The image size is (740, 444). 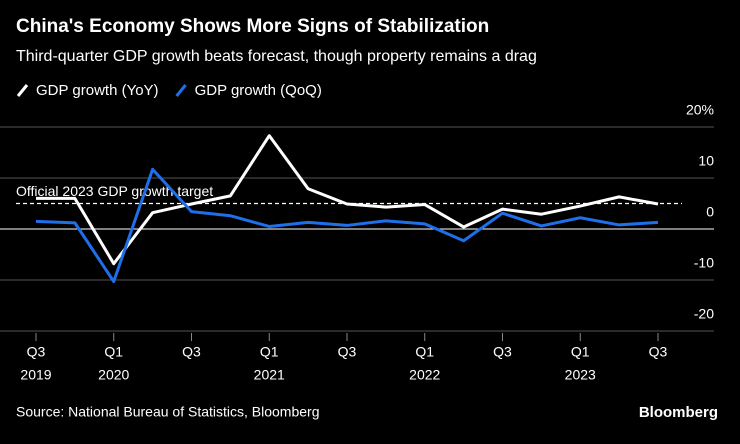 I want to click on y-tick-label: 0, so click(x=710, y=212).